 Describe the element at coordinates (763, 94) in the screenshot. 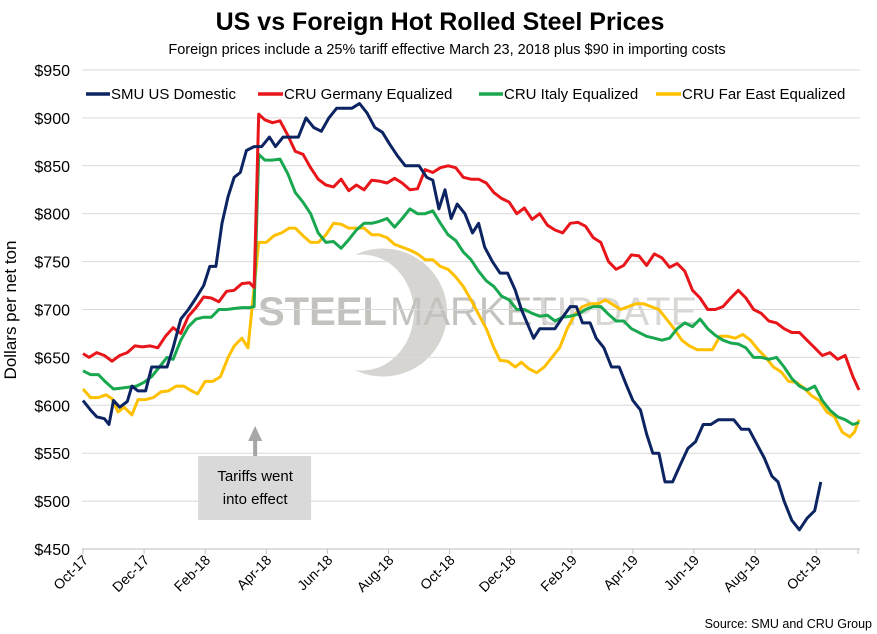

I see `legend-label-cru-far-east: CRU Far East Equalized` at that location.